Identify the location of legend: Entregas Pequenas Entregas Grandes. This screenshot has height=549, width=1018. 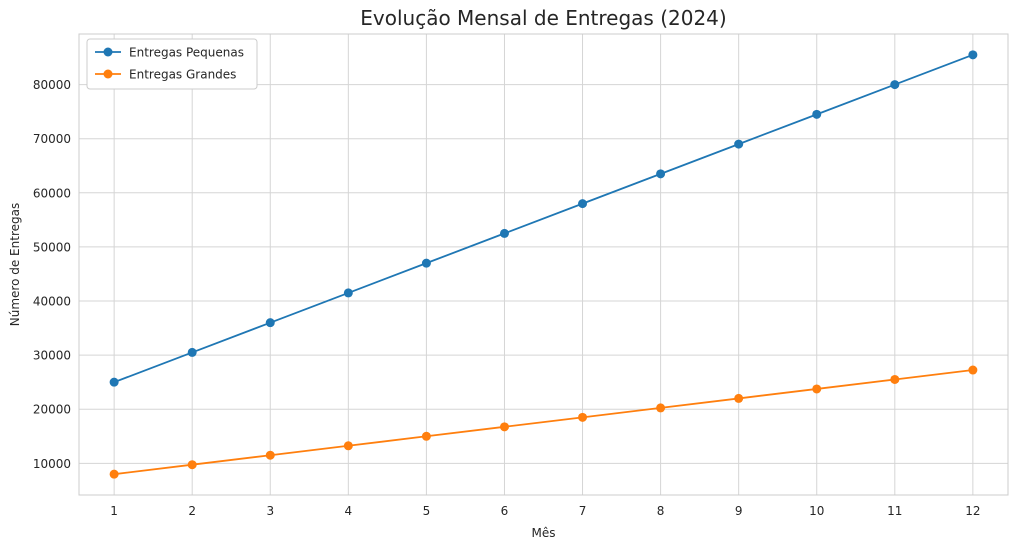
(172, 64).